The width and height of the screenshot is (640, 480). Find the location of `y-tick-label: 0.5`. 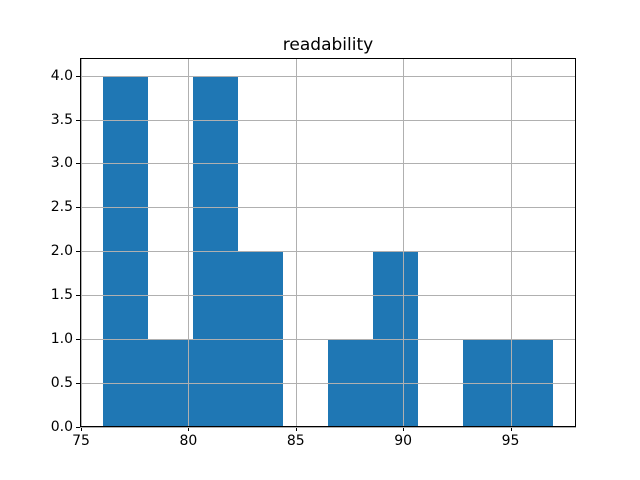

y-tick-label: 0.5 is located at coordinates (61, 383).